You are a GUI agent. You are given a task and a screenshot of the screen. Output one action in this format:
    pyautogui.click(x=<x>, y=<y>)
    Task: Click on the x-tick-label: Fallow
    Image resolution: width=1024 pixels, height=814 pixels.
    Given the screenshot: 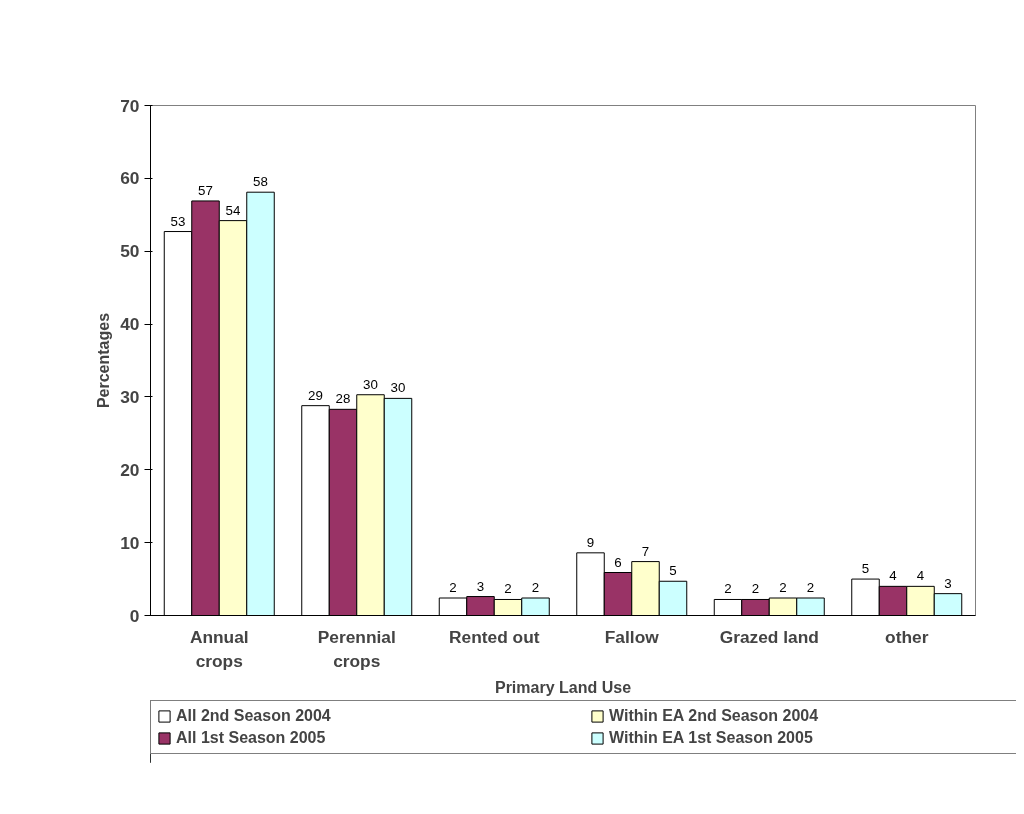 What is the action you would take?
    pyautogui.click(x=632, y=636)
    